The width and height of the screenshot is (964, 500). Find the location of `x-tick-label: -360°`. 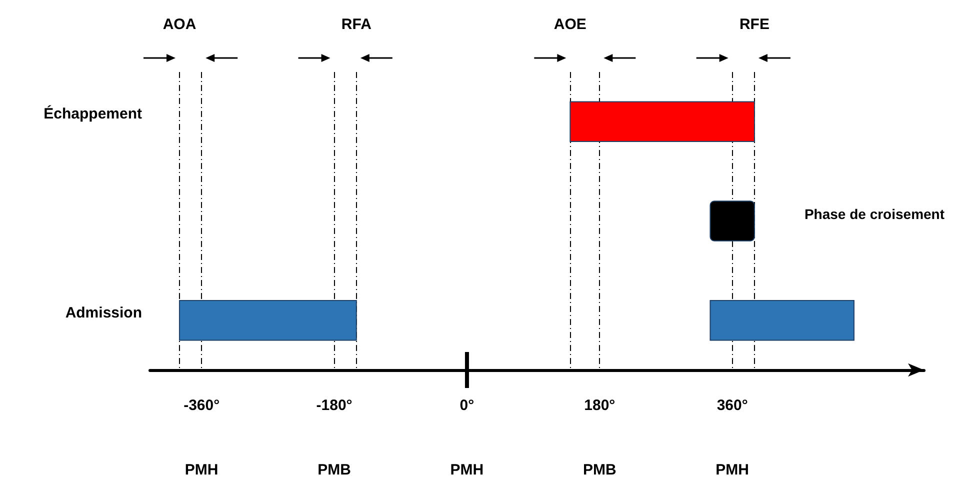

x-tick-label: -360° is located at coordinates (202, 405).